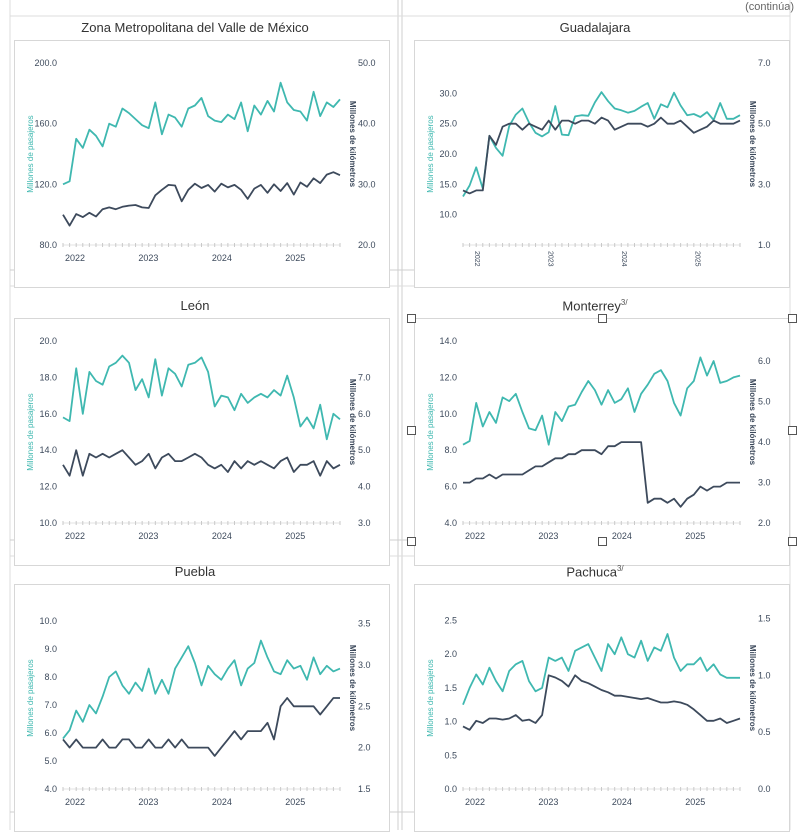 The image size is (800, 832). What do you see at coordinates (764, 523) in the screenshot?
I see `y-right-tick-label: 2.0` at bounding box center [764, 523].